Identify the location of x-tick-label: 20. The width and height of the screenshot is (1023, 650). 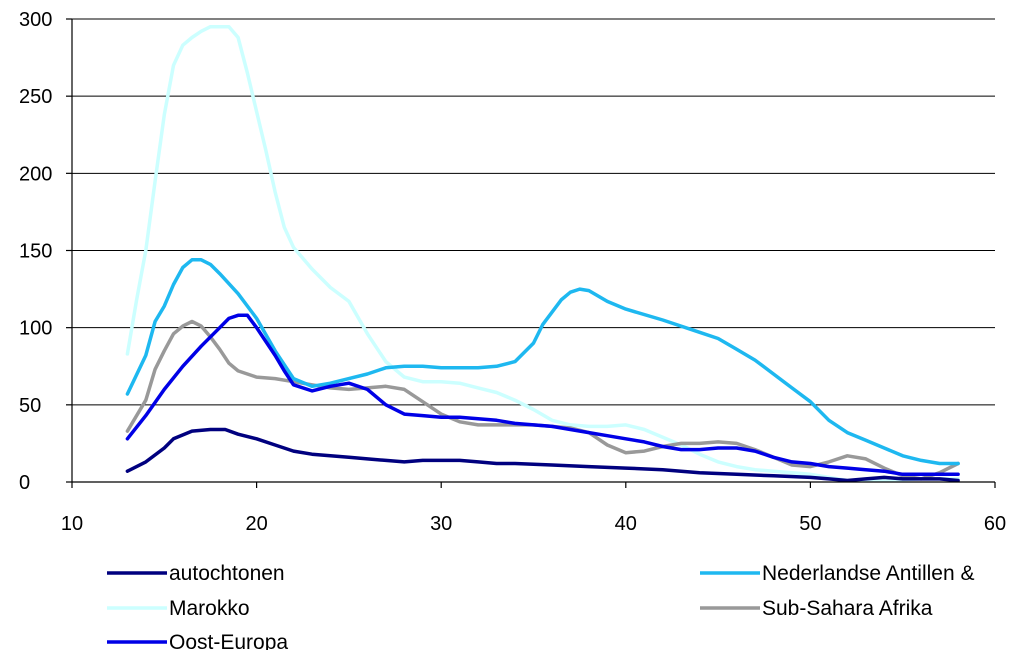
(256, 524).